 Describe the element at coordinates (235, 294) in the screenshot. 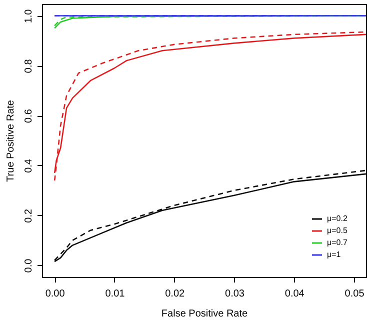

I see `x-tick-label: 0.03` at that location.